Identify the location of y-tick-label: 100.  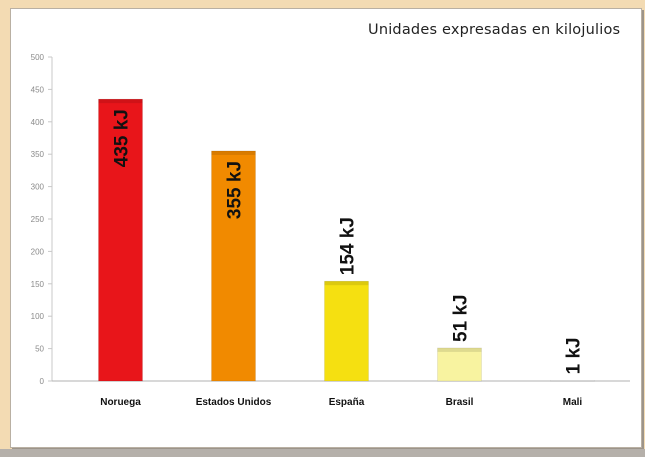
(38, 316).